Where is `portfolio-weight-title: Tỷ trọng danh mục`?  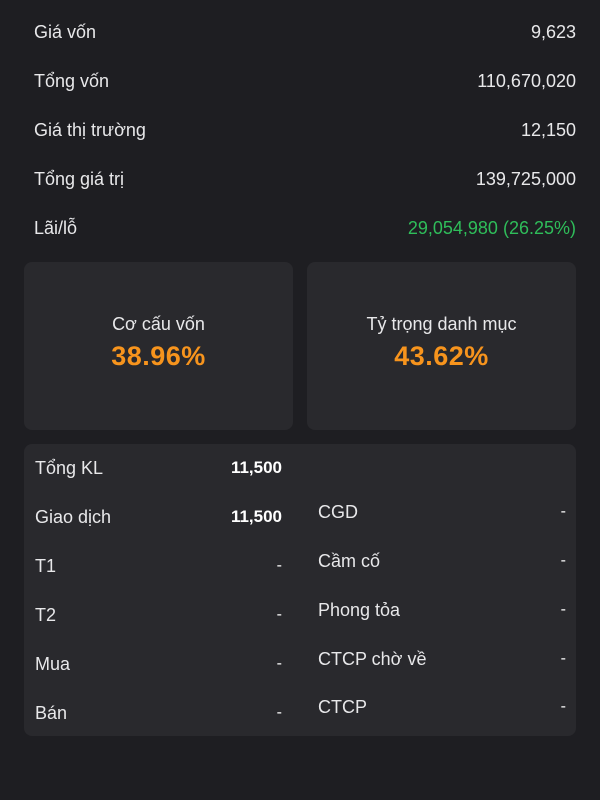
portfolio-weight-title: Tỷ trọng danh mục is located at coordinates (441, 324).